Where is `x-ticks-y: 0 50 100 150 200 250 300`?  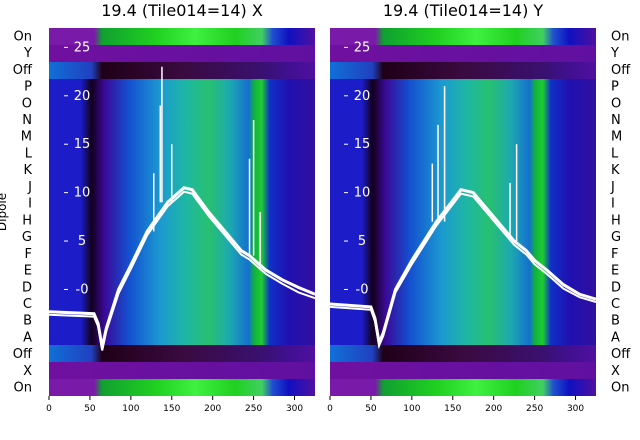
x-ticks-y: 0 50 100 150 200 250 300 is located at coordinates (455, 405).